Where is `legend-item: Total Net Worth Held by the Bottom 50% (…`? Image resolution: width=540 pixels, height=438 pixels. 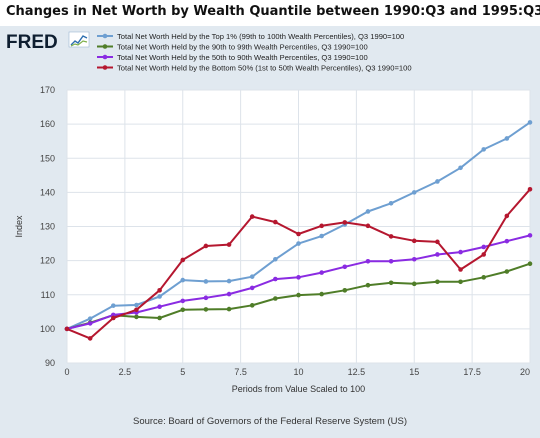 legend-item: Total Net Worth Held by the Bottom 50% (… is located at coordinates (254, 67).